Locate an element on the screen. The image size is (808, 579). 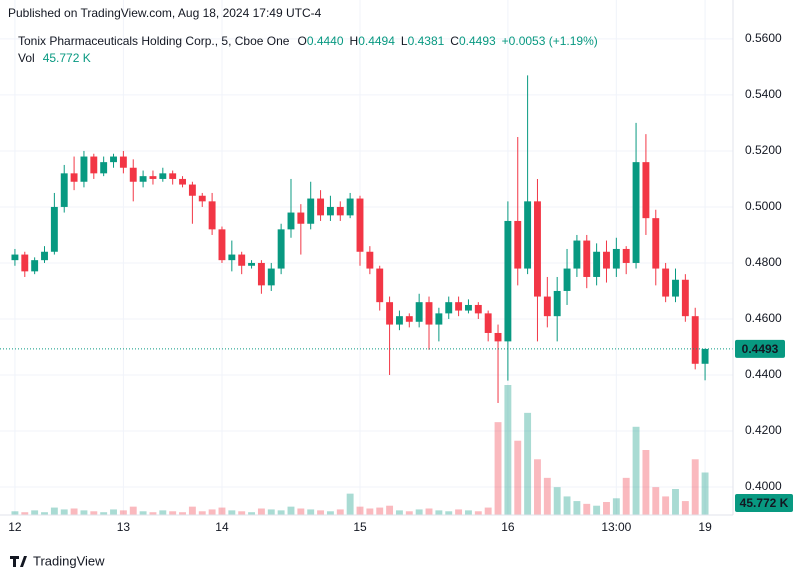
legend-key: O is located at coordinates (301, 41).